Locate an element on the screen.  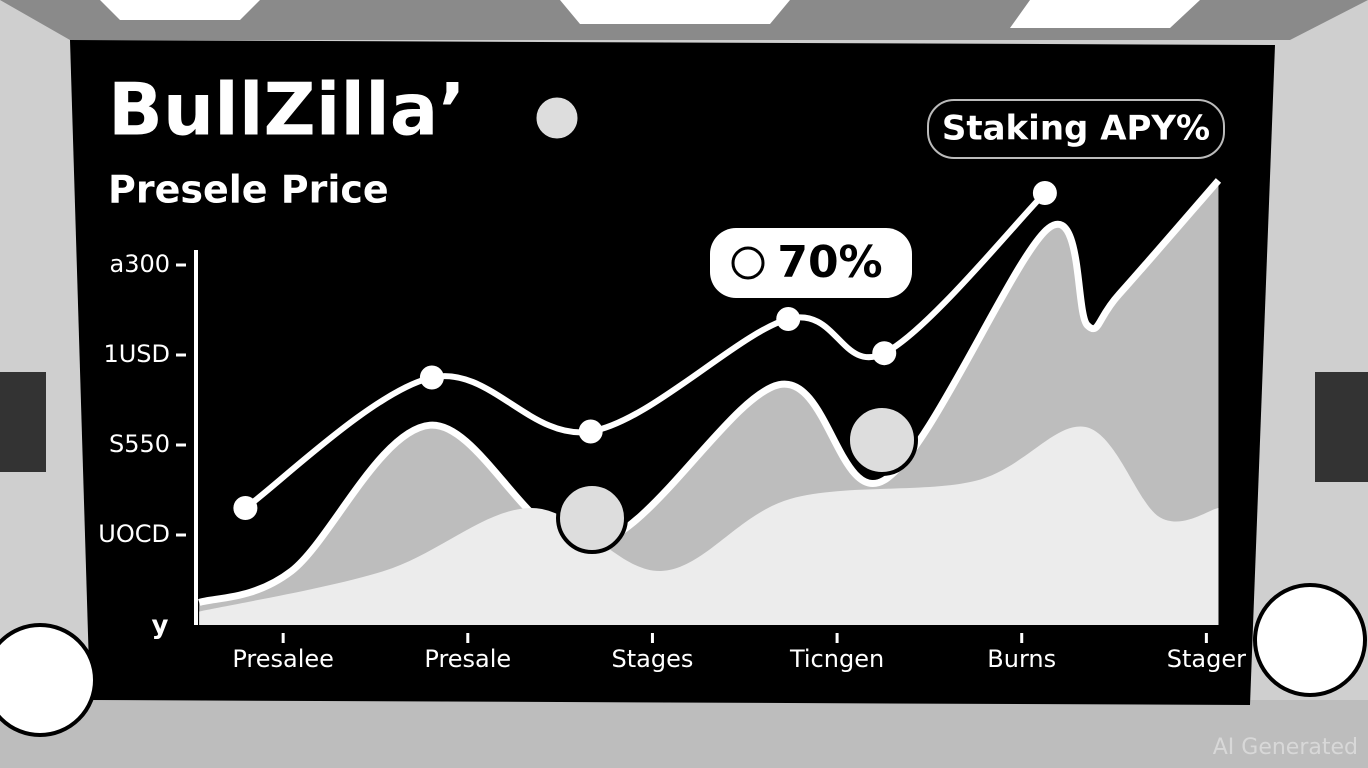
watermark: AI Generated is located at coordinates (1285, 747).